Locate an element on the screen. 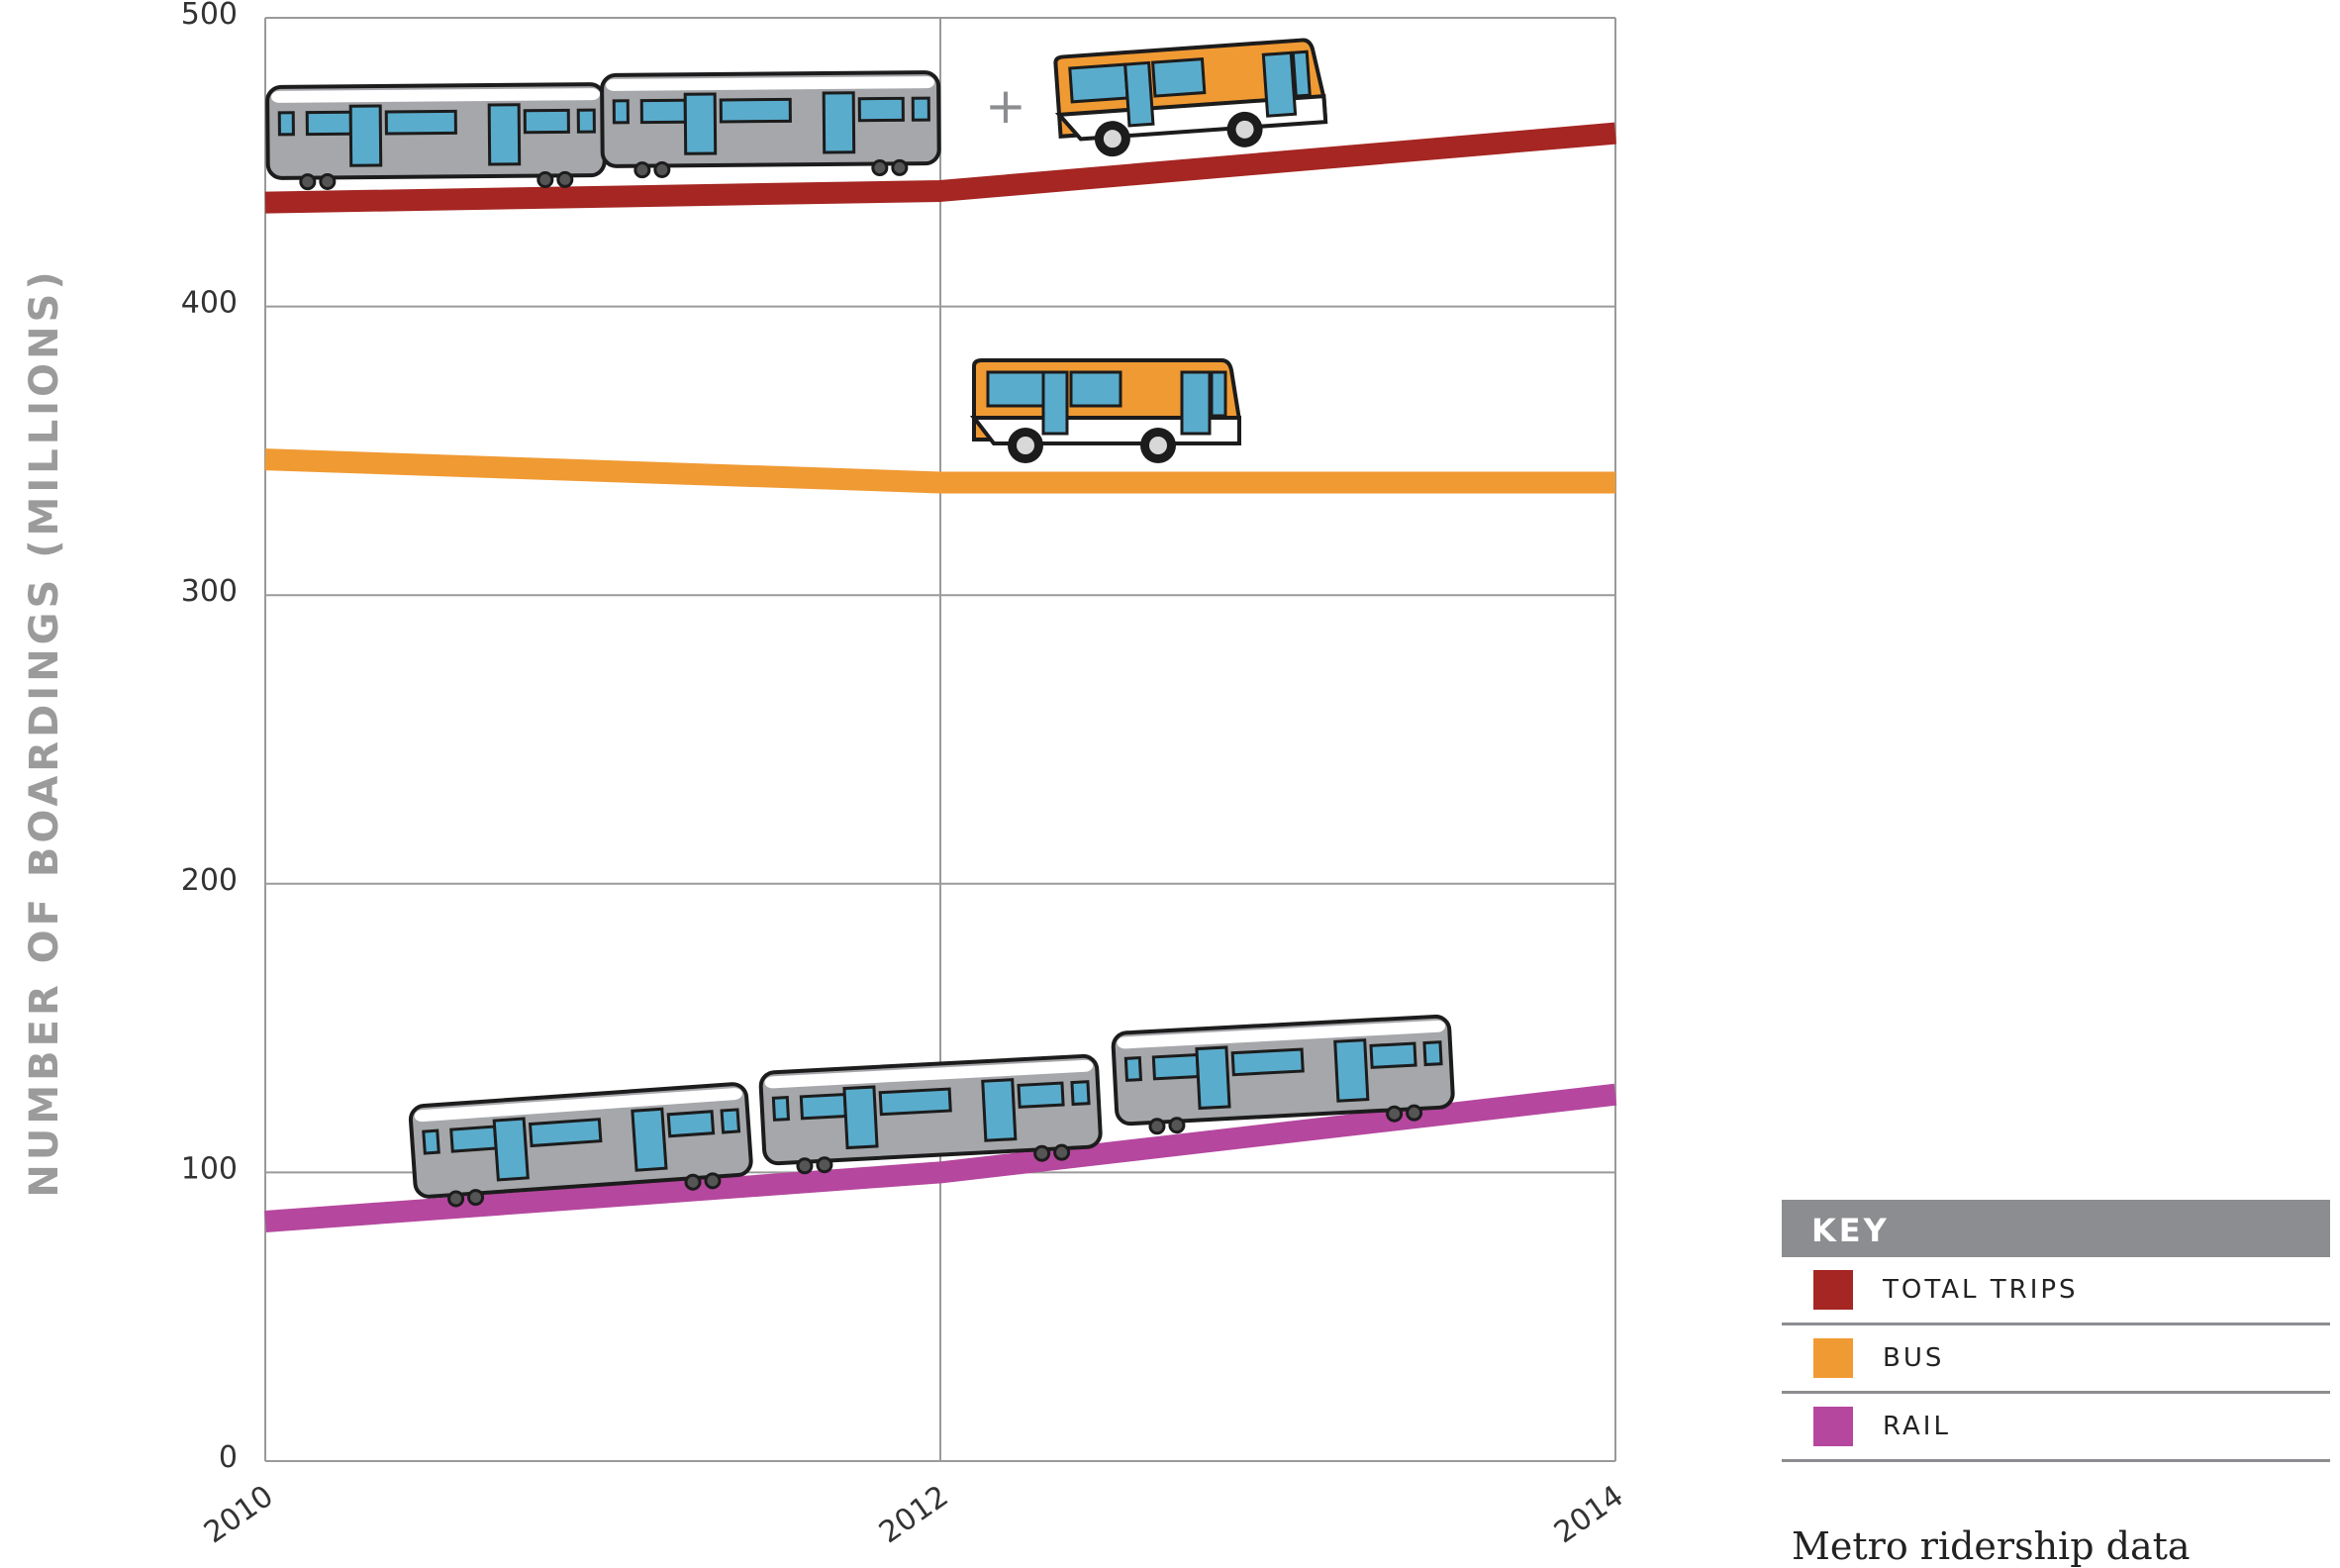 This screenshot has height=1568, width=2340. key-title: KEY is located at coordinates (2056, 1228).